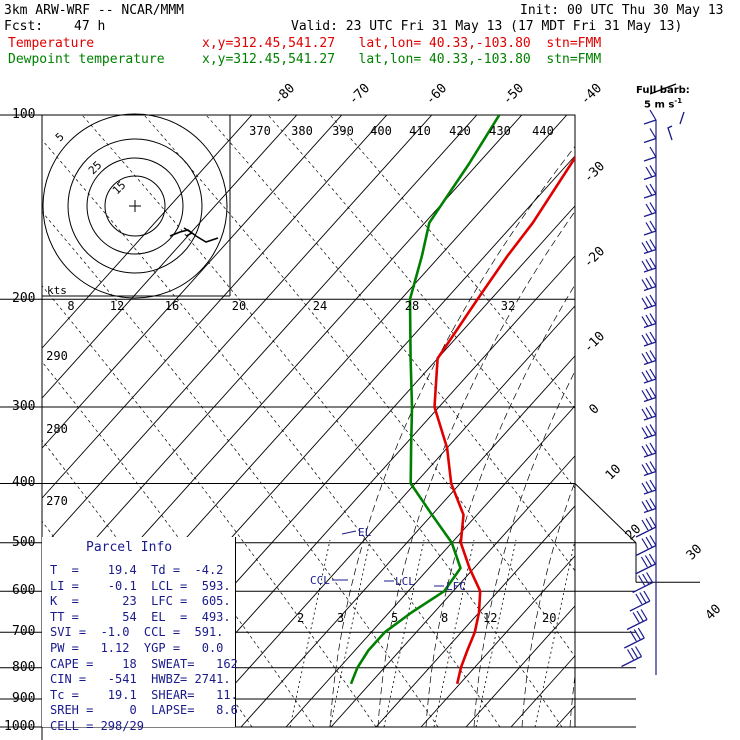 This screenshot has width=740, height=740. Describe the element at coordinates (405, 581) in the screenshot. I see `lcl-label: LCL` at that location.